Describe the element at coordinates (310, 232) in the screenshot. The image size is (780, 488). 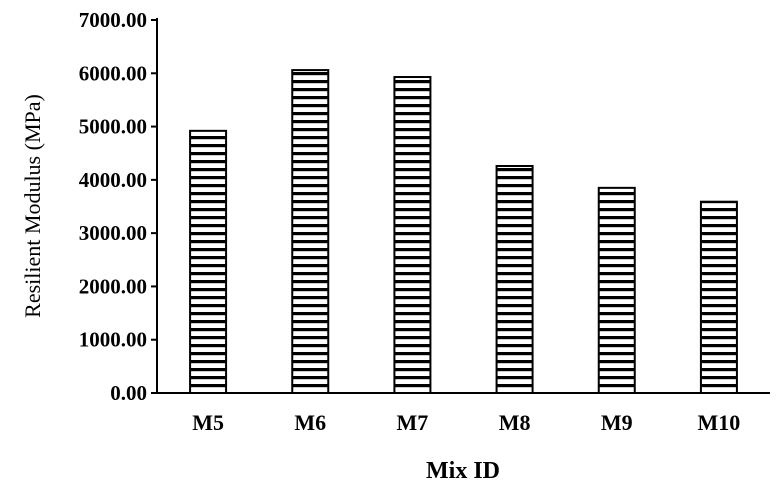
I see `bar-m6` at that location.